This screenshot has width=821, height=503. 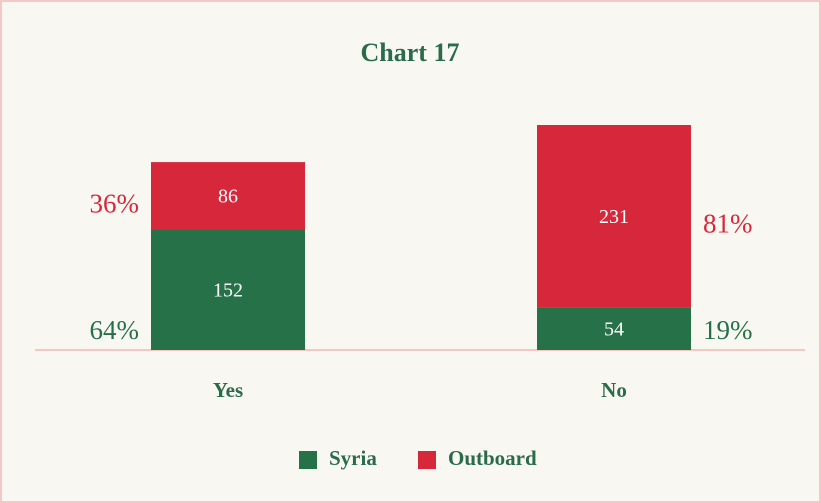 What do you see at coordinates (728, 223) in the screenshot?
I see `share-label: 81%` at bounding box center [728, 223].